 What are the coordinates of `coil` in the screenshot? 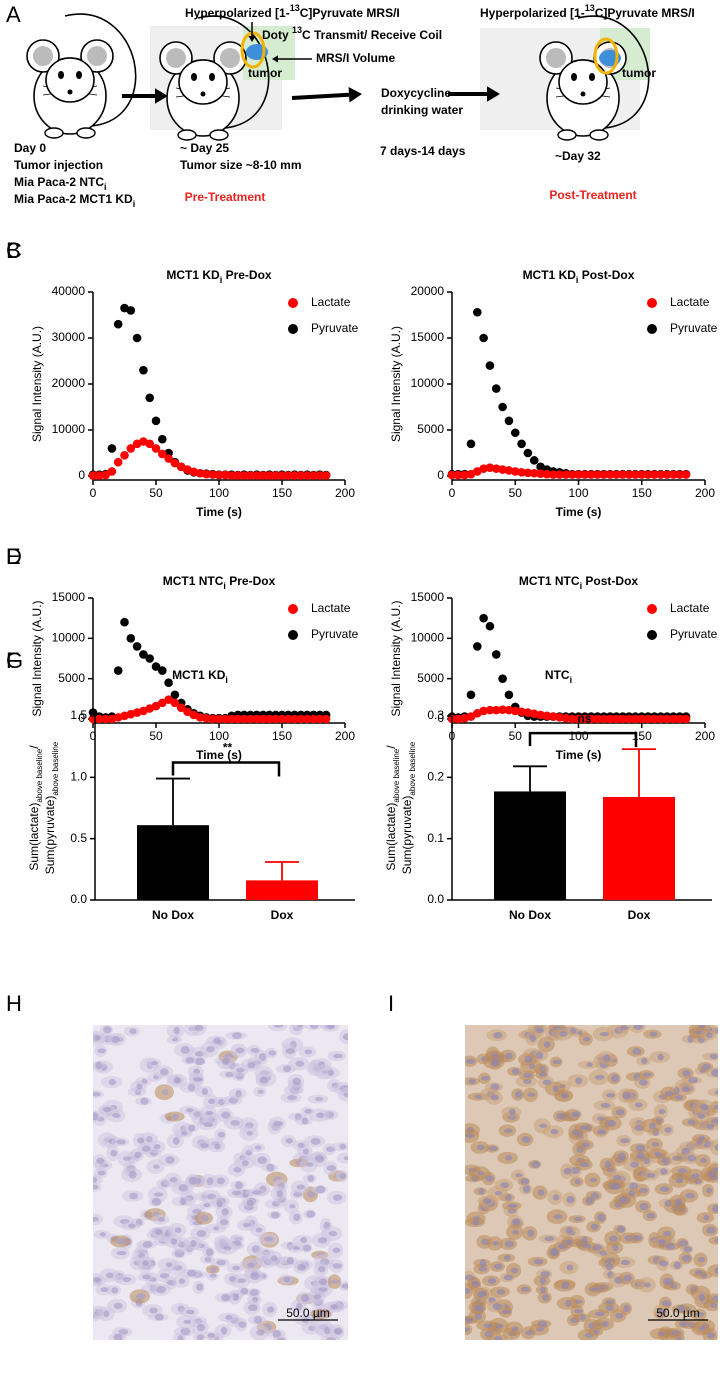 It's located at (606, 56).